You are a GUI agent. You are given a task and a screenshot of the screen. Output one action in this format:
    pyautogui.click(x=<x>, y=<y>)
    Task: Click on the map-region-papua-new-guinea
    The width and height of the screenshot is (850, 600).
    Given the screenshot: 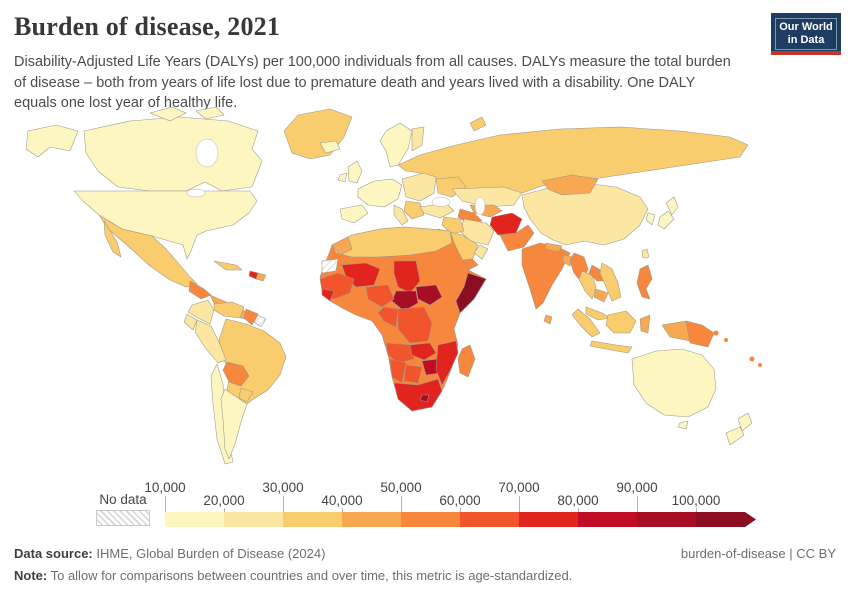 What is the action you would take?
    pyautogui.click(x=700, y=334)
    